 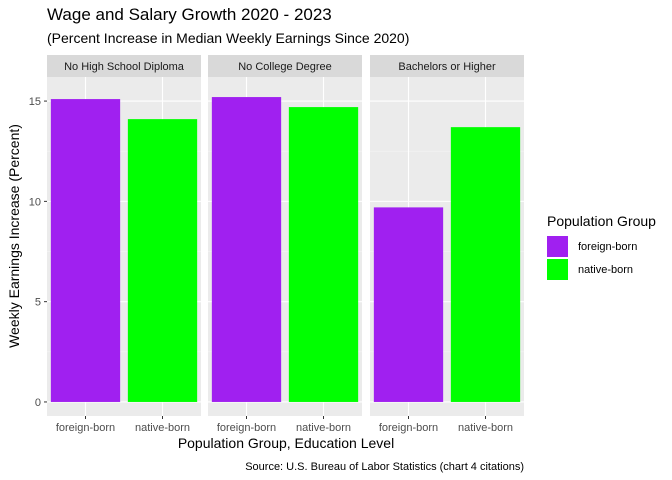 What do you see at coordinates (189, 14) in the screenshot?
I see `chart-title: Wage and Salary Growth 2020 - 2023` at bounding box center [189, 14].